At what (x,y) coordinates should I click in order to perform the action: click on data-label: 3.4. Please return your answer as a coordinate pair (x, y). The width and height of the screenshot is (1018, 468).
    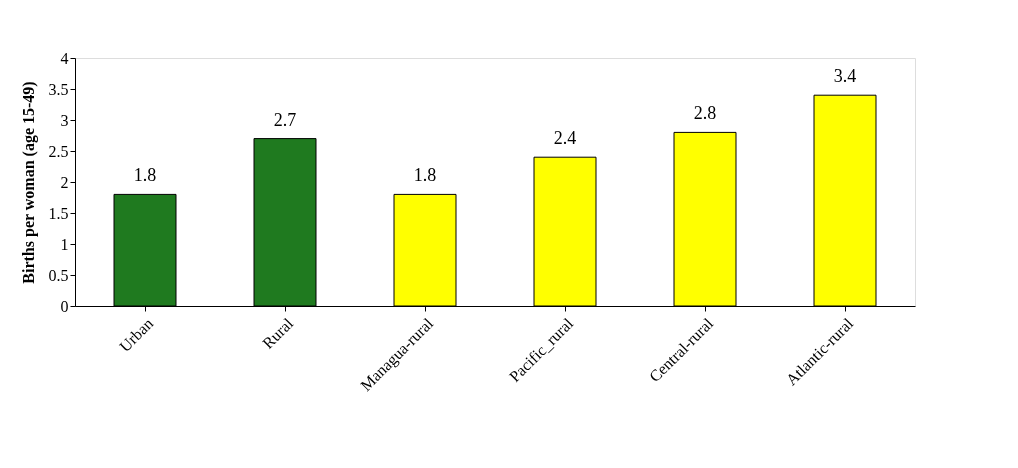
    Looking at the image, I should click on (845, 76).